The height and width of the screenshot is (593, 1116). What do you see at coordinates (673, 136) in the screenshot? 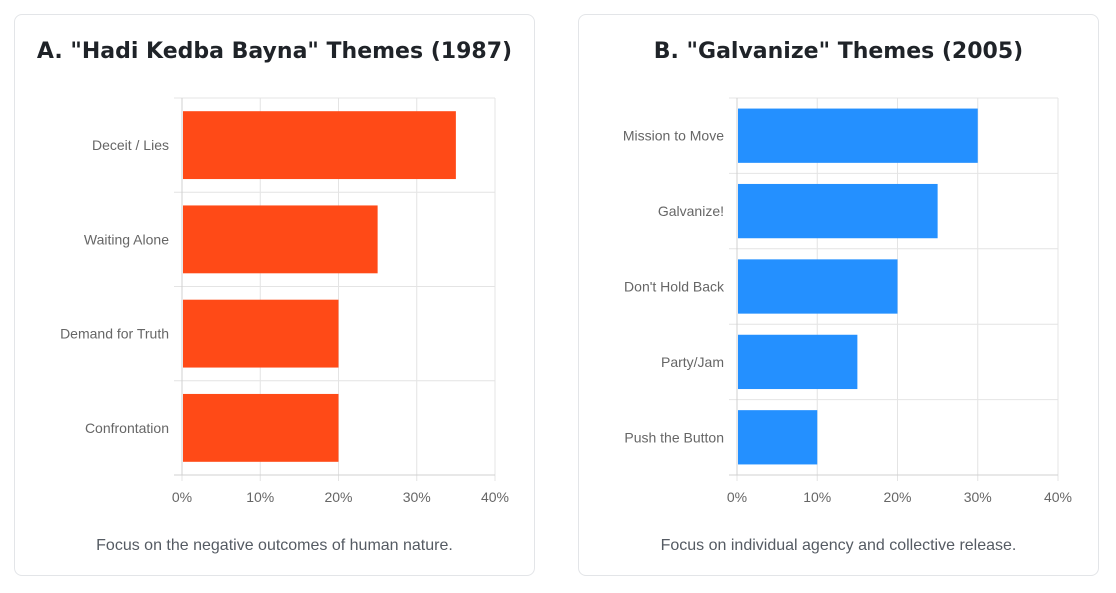
I see `y-category-label: Mission to Move` at bounding box center [673, 136].